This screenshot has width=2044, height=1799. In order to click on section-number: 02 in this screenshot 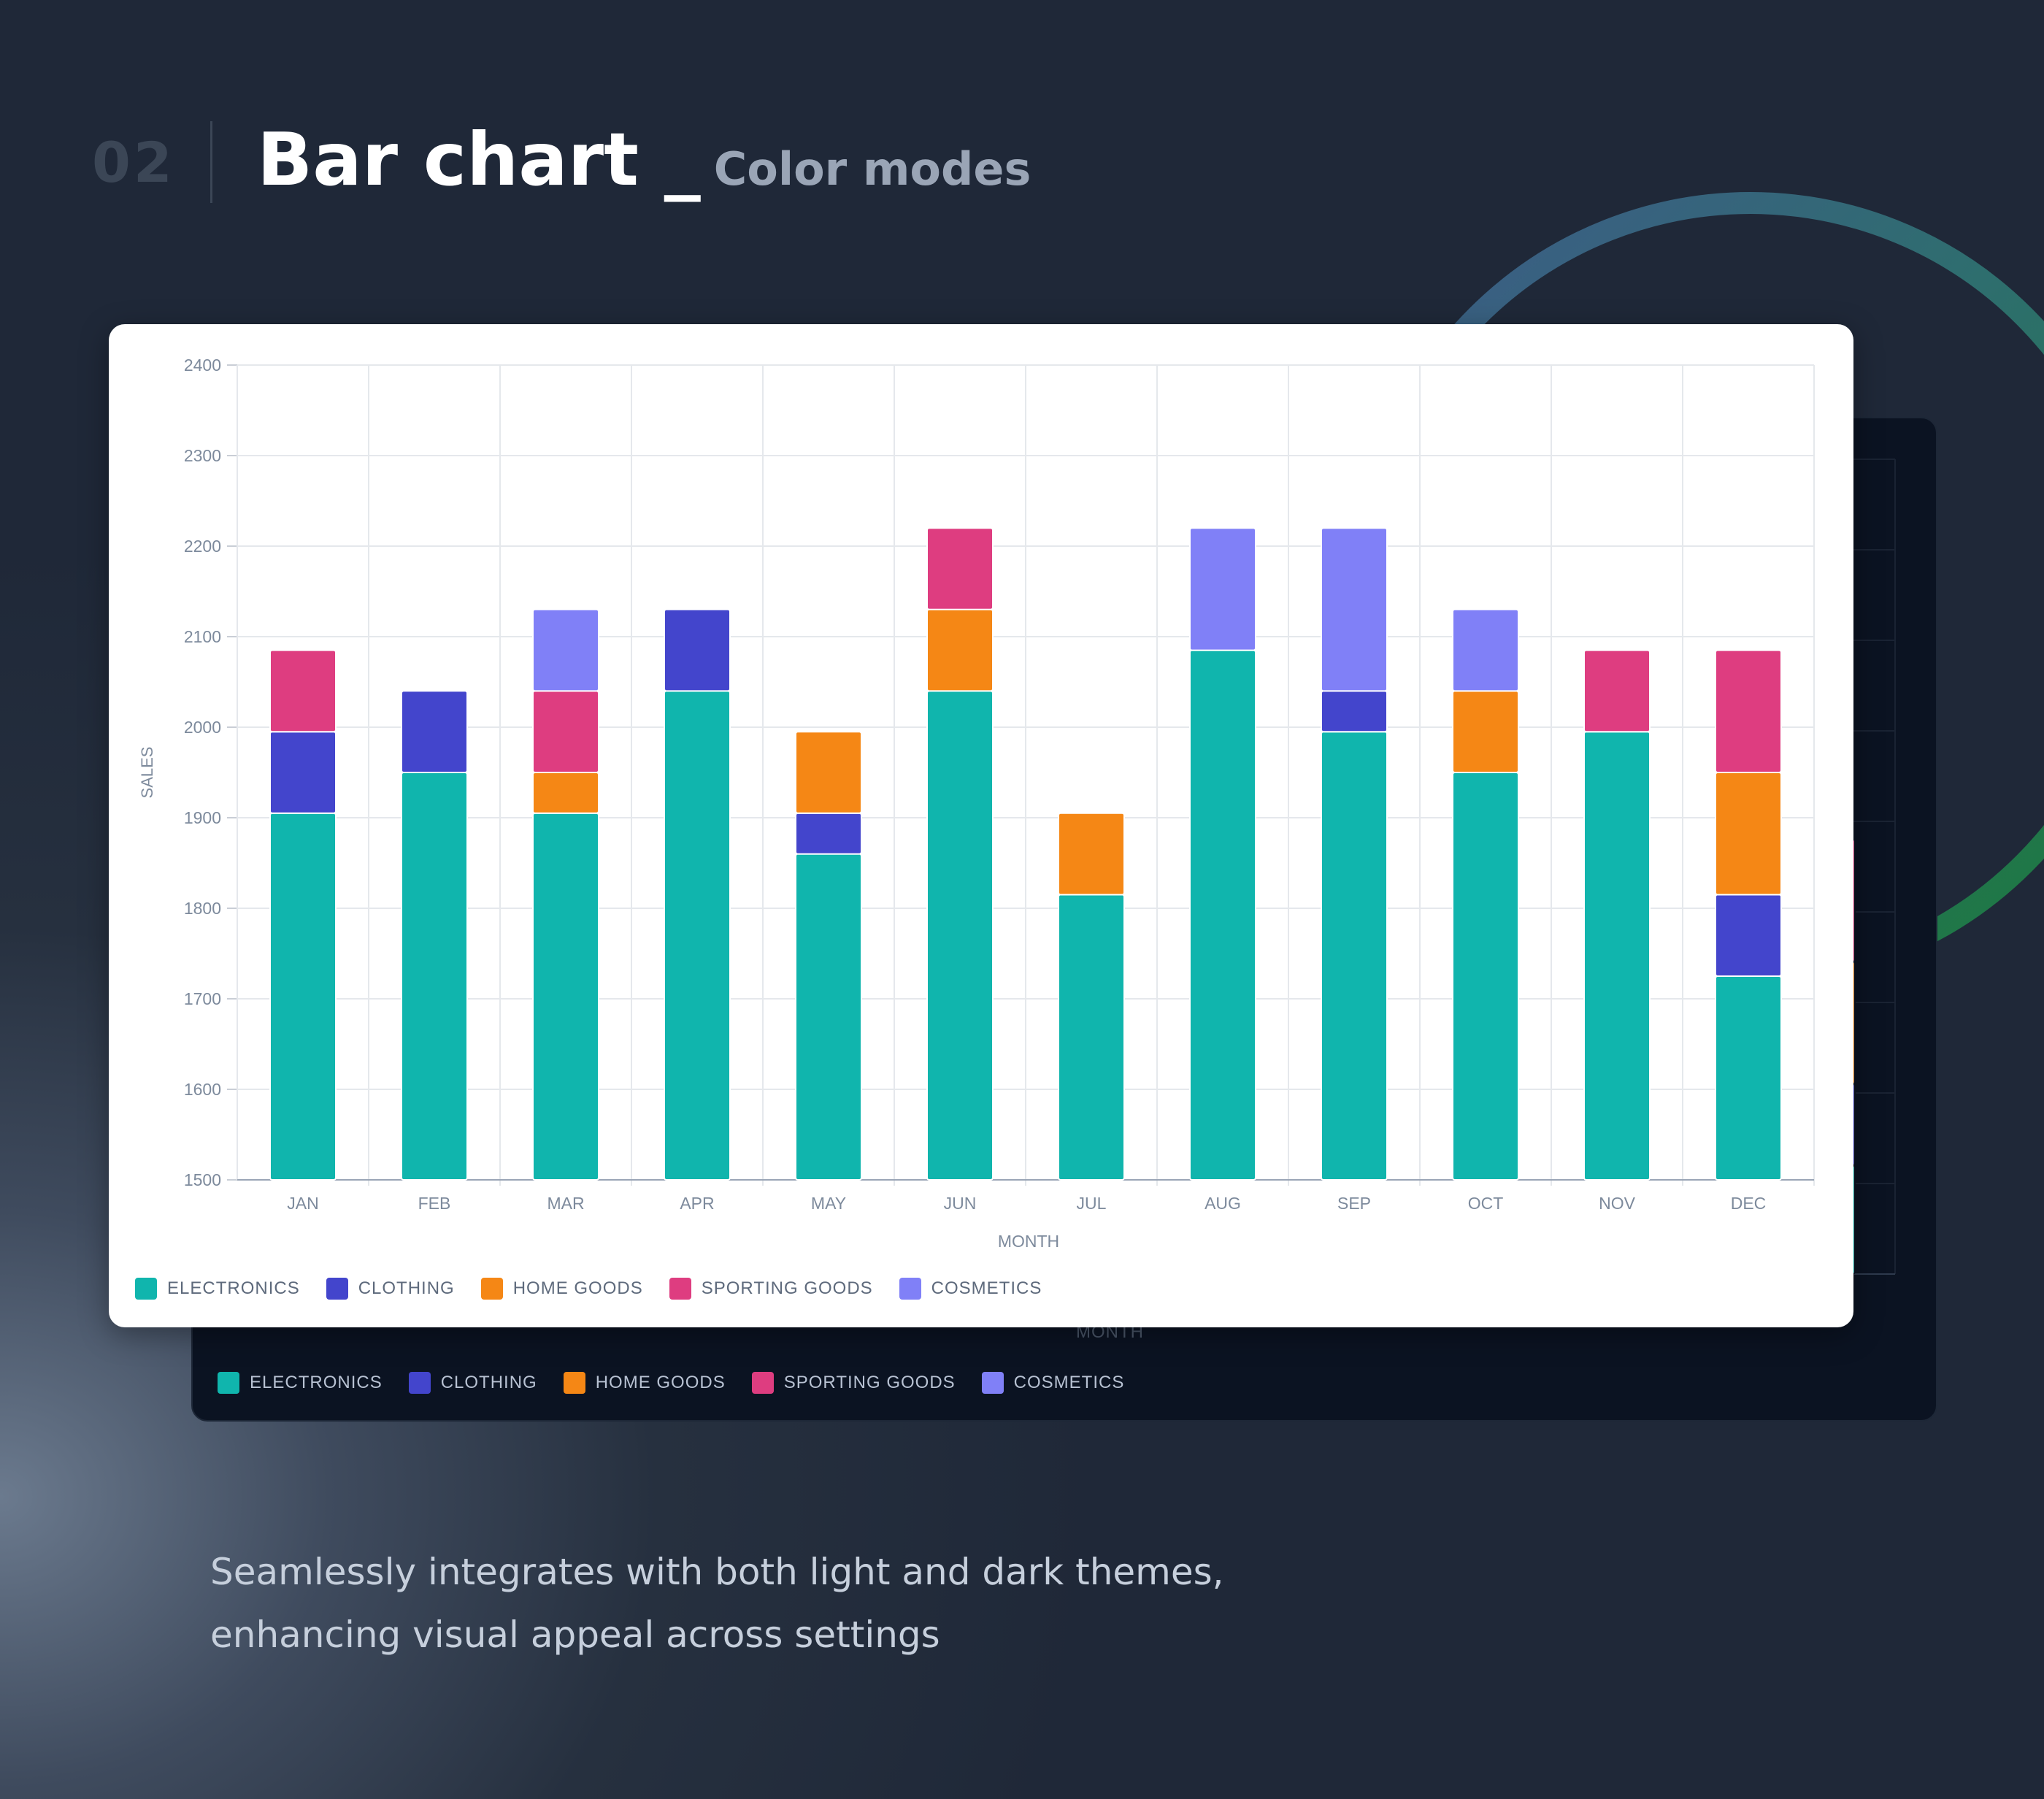, I will do `click(133, 162)`.